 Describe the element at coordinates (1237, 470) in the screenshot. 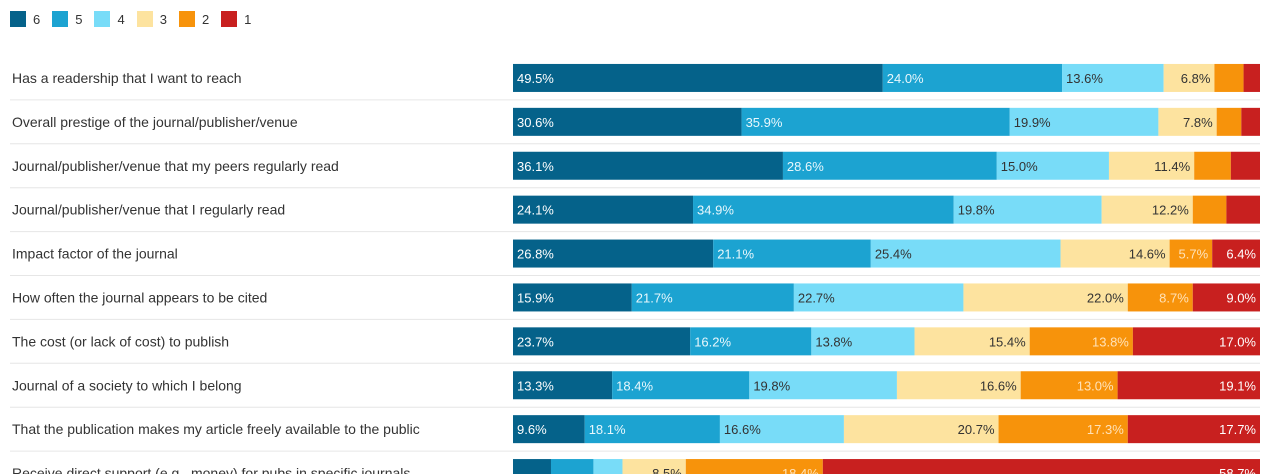

I see `data-label: 58.7%` at that location.